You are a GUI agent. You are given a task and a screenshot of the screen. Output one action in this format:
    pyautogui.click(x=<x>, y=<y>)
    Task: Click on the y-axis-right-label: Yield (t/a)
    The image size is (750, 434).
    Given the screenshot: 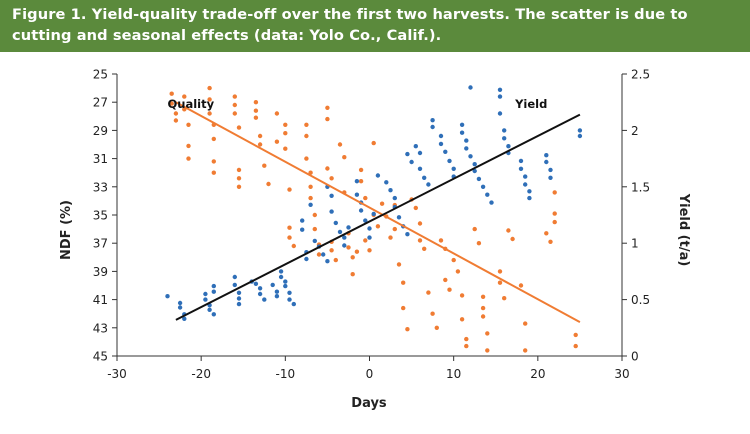 What is the action you would take?
    pyautogui.click(x=683, y=230)
    